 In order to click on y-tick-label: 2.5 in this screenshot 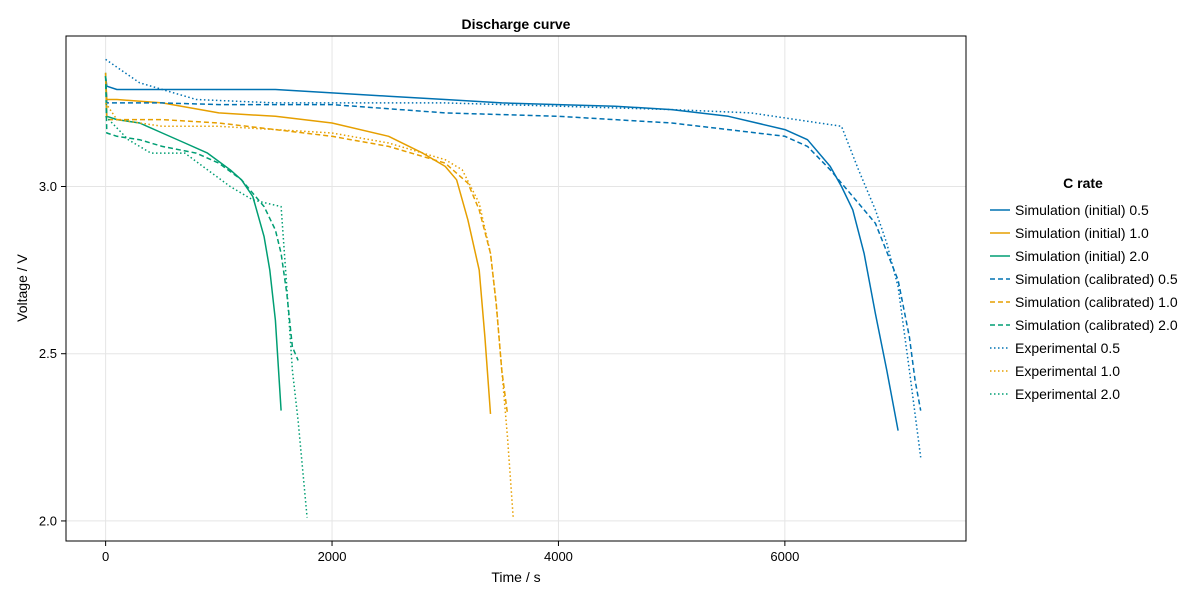, I will do `click(48, 353)`.